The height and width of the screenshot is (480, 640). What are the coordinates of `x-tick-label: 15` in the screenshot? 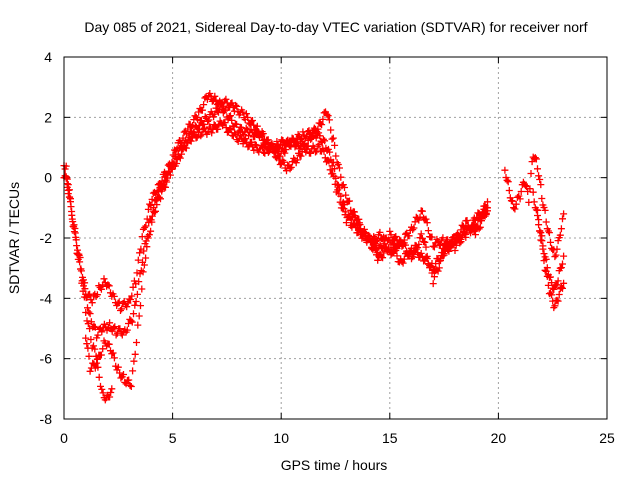 It's located at (390, 438).